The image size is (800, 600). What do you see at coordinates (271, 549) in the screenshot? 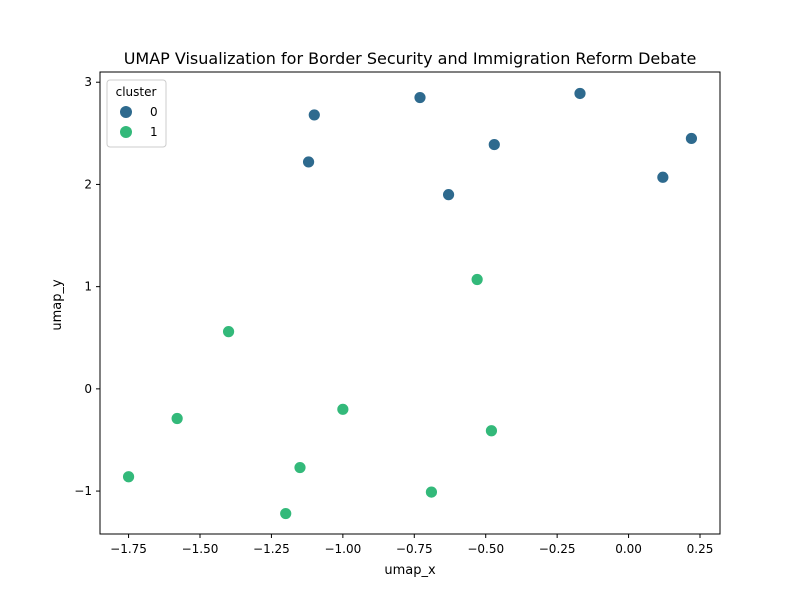
I see `x-tick-label: −1.25` at bounding box center [271, 549].